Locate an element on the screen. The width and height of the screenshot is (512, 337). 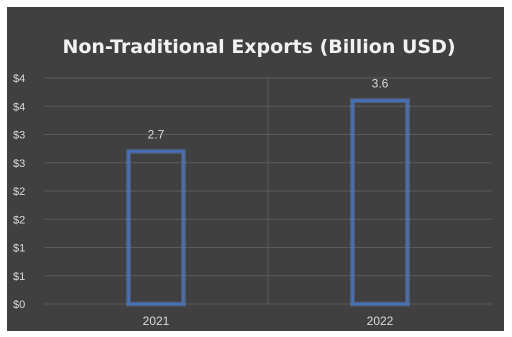
x-tick-label-2022: 2022 is located at coordinates (380, 321).